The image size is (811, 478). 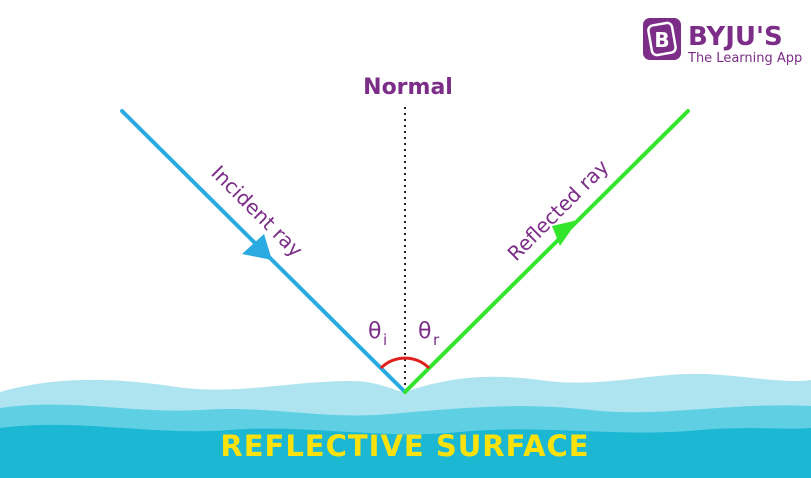 I want to click on theta-incident-label: θ i, so click(x=377, y=334).